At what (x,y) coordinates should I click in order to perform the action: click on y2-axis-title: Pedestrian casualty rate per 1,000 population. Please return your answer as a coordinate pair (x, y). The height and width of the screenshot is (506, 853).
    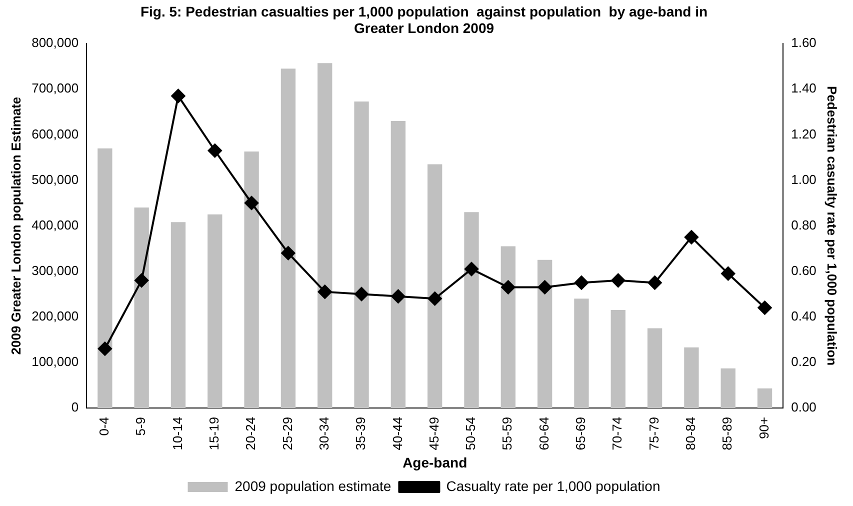
    Looking at the image, I should click on (832, 226).